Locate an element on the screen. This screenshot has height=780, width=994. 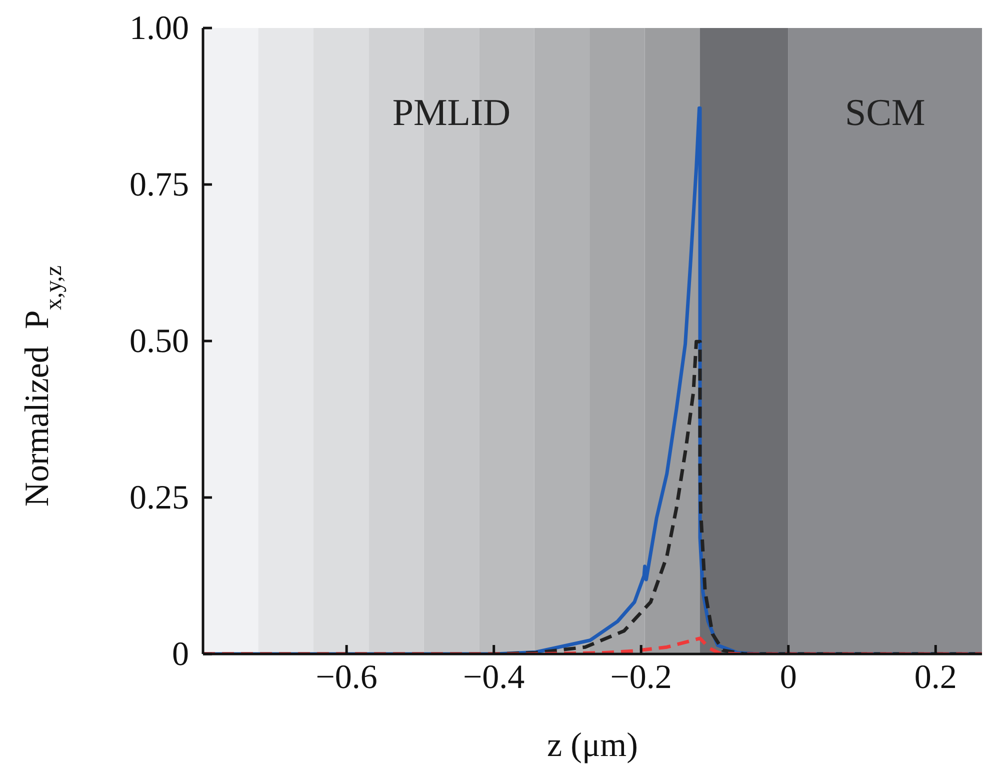
y-tick-label: 0.75 is located at coordinates (159, 185).